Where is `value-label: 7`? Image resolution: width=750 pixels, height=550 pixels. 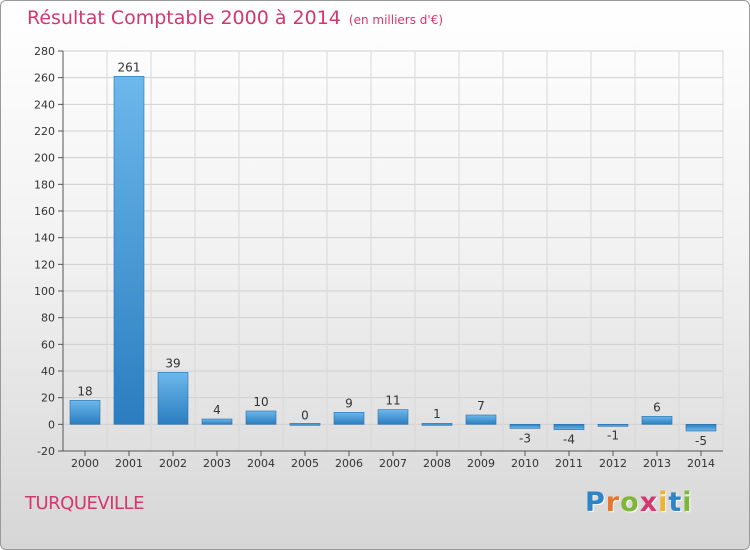 value-label: 7 is located at coordinates (481, 406).